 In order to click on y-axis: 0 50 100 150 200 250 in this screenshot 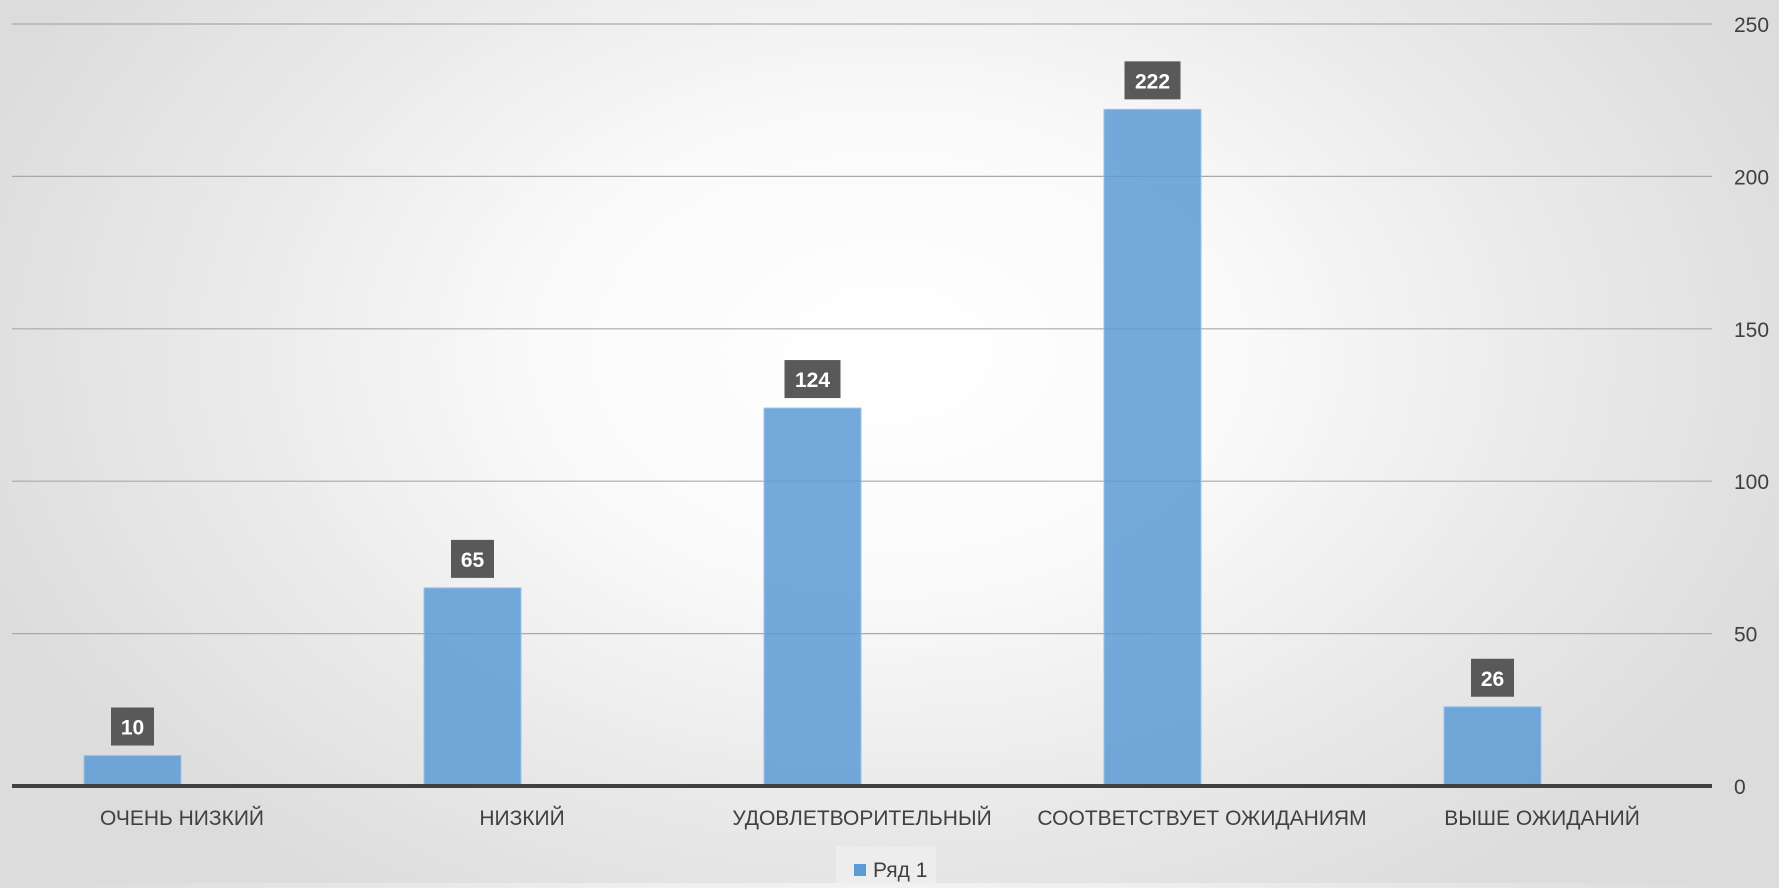, I will do `click(1751, 406)`.